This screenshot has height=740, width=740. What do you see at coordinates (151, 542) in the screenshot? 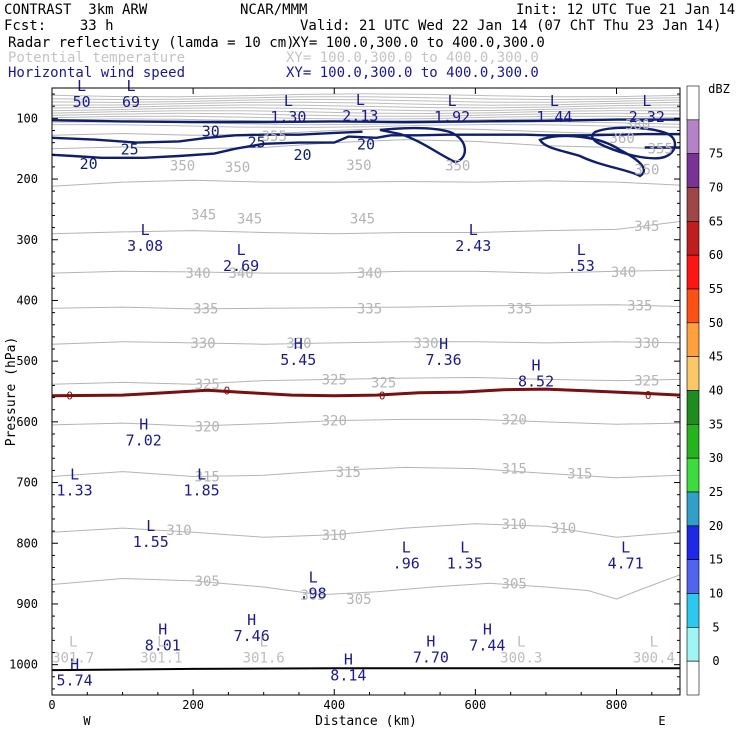
I see `extremum-value: 1.55` at bounding box center [151, 542].